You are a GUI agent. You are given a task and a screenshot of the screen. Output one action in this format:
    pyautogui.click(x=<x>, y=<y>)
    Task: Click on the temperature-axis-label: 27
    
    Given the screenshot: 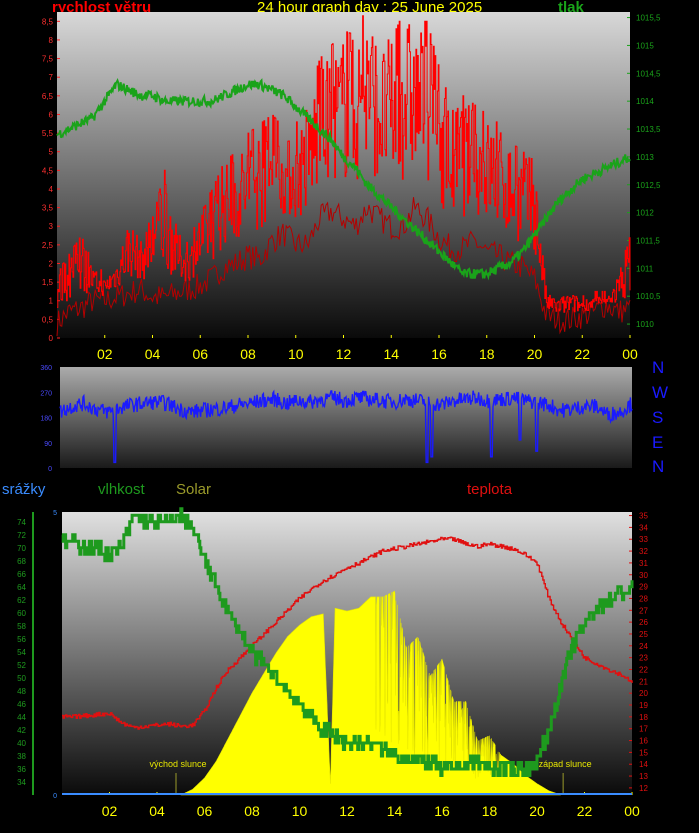 What is the action you would take?
    pyautogui.click(x=643, y=610)
    